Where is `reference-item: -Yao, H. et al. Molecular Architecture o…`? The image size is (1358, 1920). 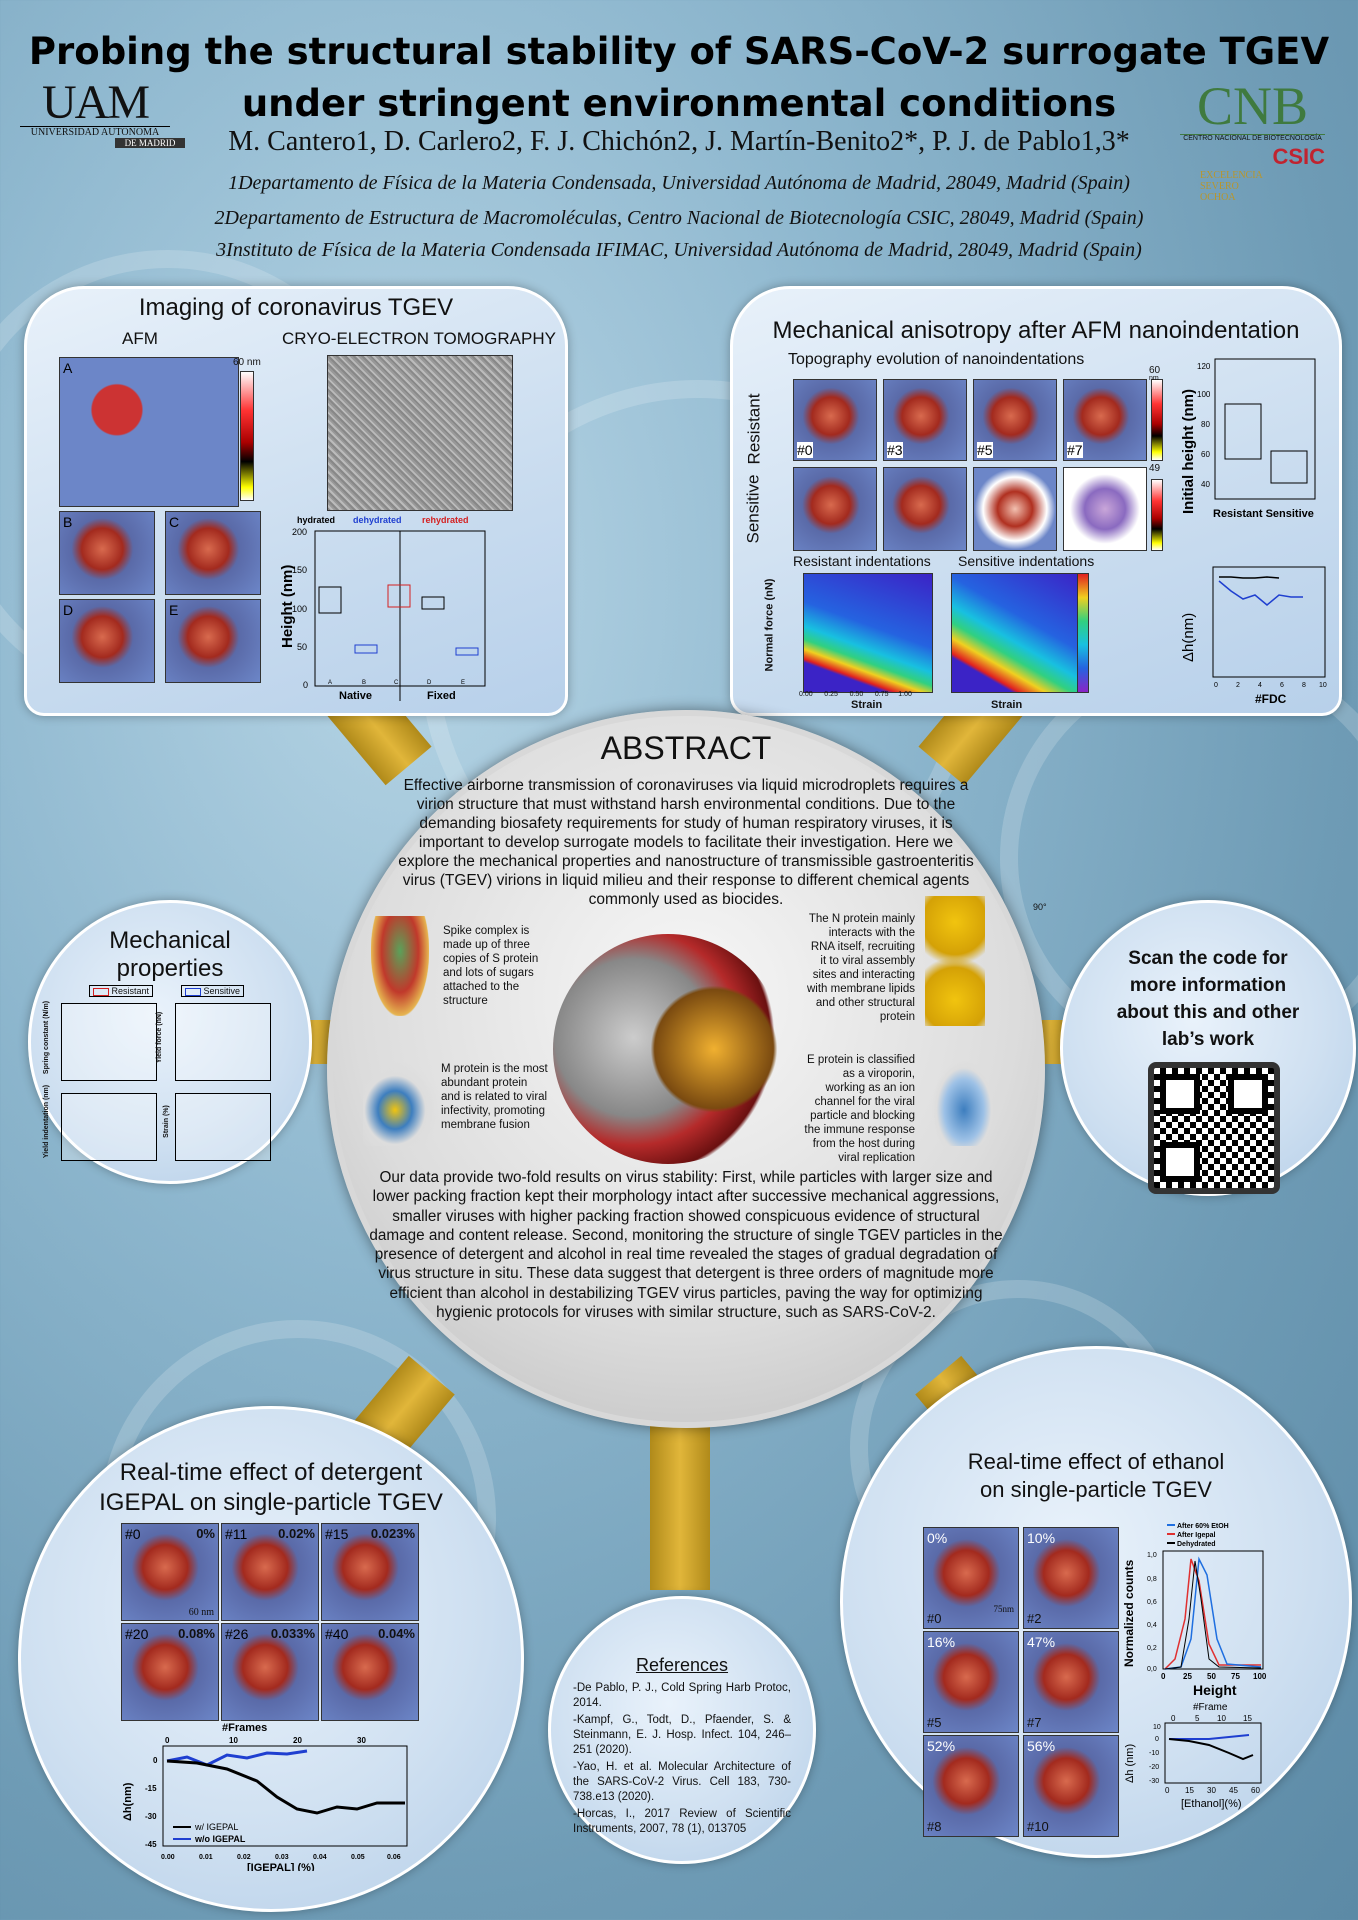
reference-item: -Yao, H. et al. Molecular Architecture o… is located at coordinates (682, 1782).